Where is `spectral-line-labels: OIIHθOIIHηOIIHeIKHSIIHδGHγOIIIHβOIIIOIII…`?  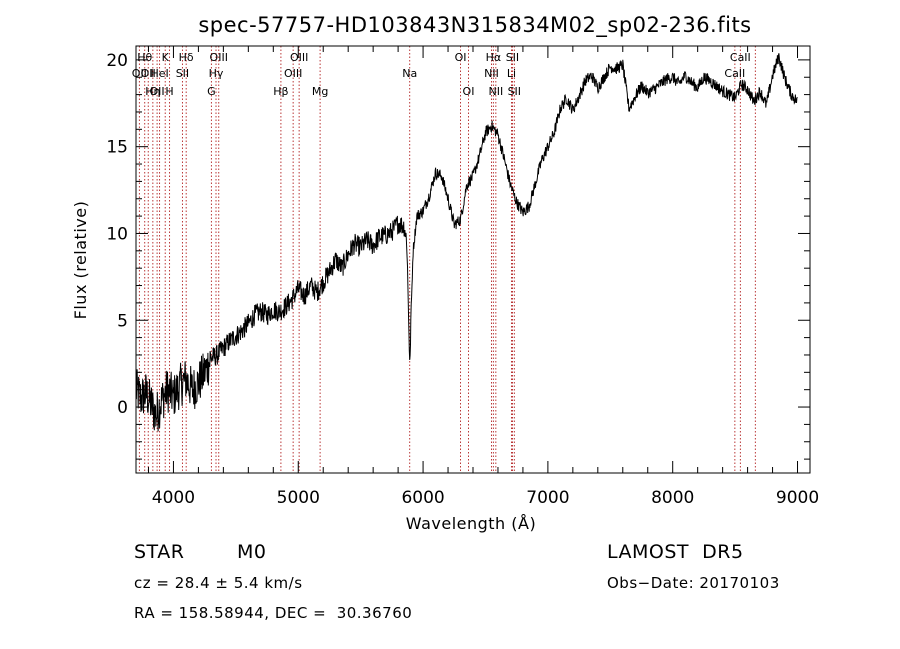
spectral-line-labels: OIIHθOIIHηOIIHeIKHSIIHδGHγOIIIHβOIIIOIII… is located at coordinates (441, 74).